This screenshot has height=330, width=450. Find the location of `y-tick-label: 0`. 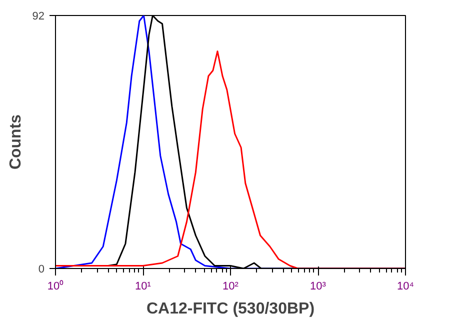

y-tick-label: 0 is located at coordinates (41, 270).